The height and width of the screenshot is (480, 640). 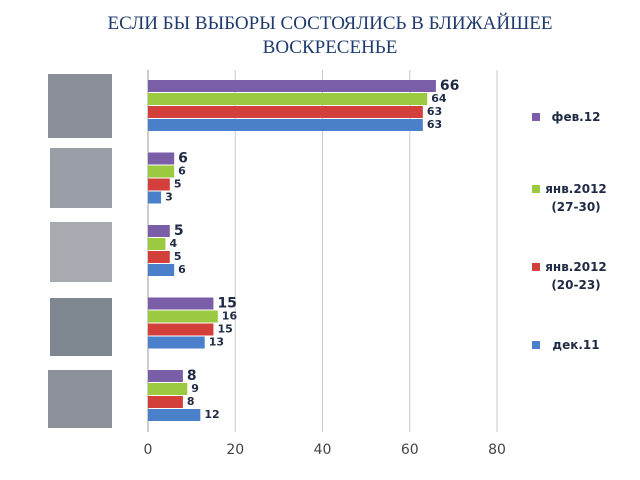 I want to click on data-label: 66, so click(x=449, y=86).